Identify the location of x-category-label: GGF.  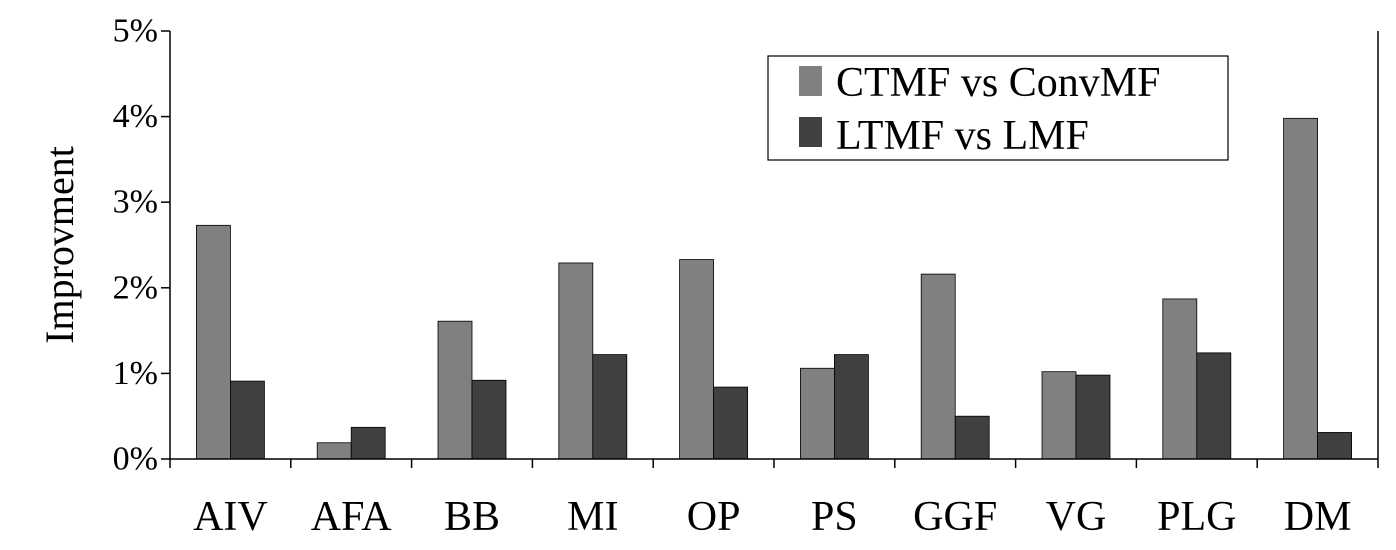
(955, 517).